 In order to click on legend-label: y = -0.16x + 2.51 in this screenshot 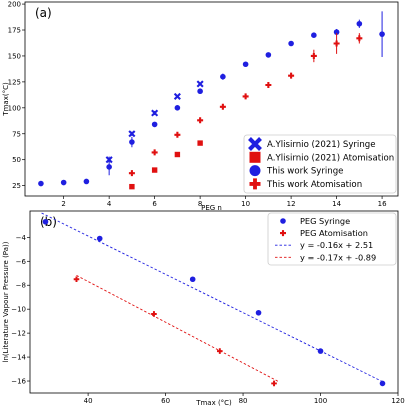, I will do `click(336, 245)`.